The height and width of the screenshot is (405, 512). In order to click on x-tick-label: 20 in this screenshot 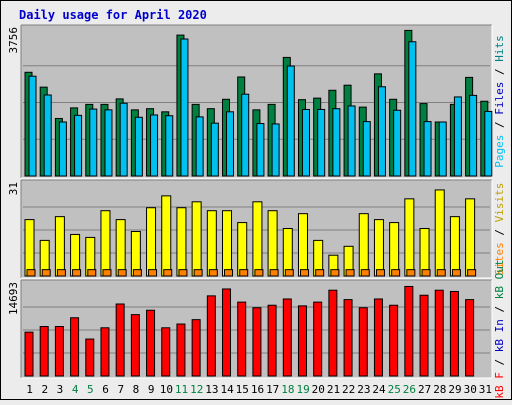, I will do `click(318, 389)`.